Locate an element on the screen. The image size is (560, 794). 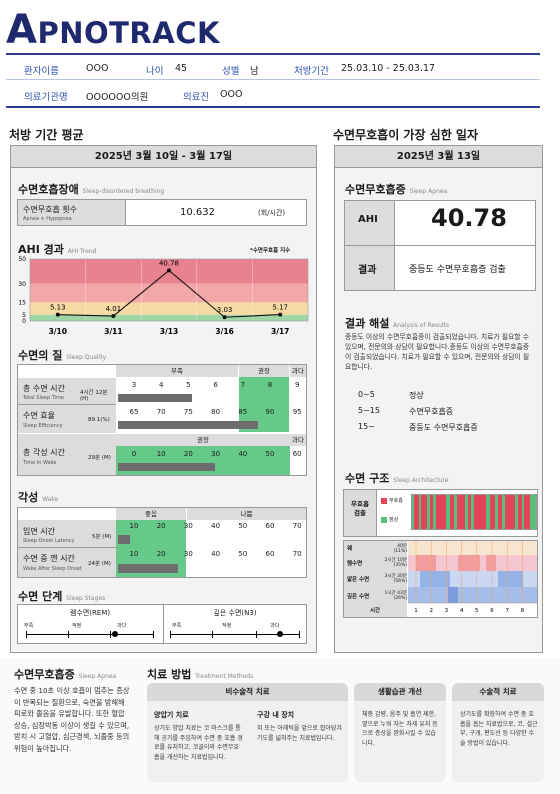
hour-tick-label: 6 is located at coordinates (492, 611).